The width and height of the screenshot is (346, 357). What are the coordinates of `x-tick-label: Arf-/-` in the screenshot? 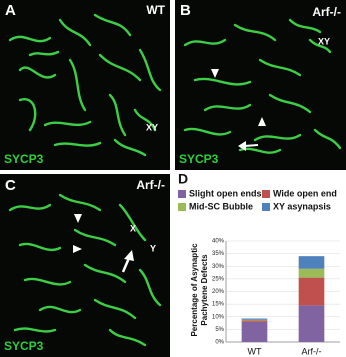 It's located at (312, 351).